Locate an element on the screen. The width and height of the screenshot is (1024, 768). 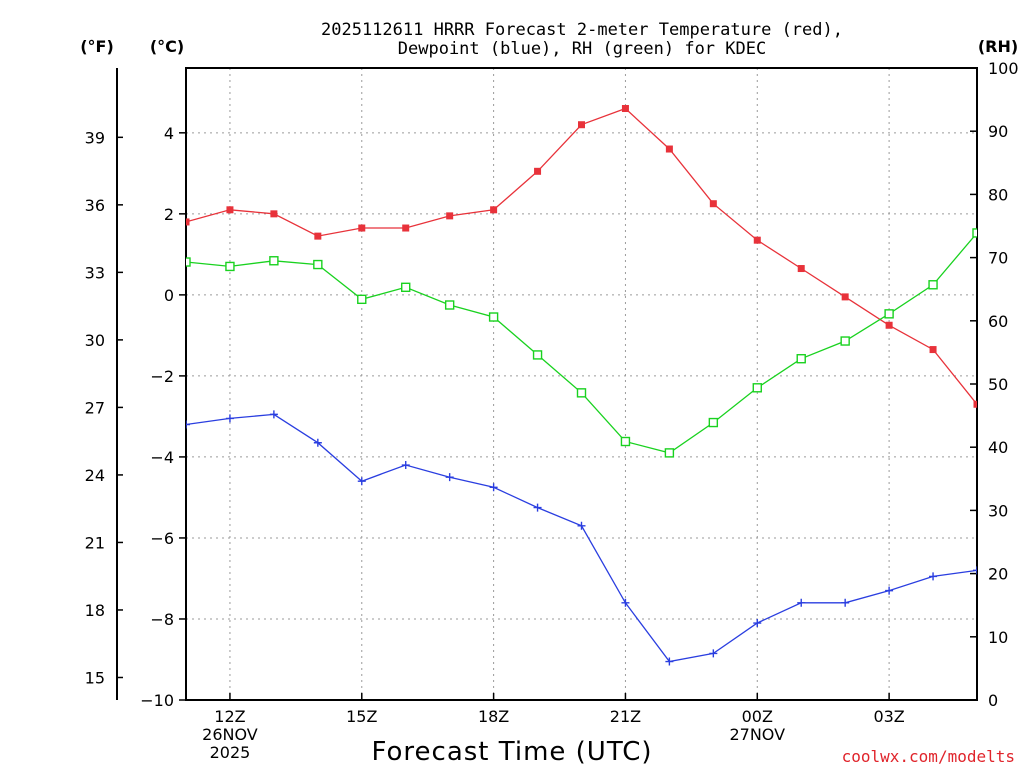
time-tick-label: 18Z is located at coordinates (493, 716).